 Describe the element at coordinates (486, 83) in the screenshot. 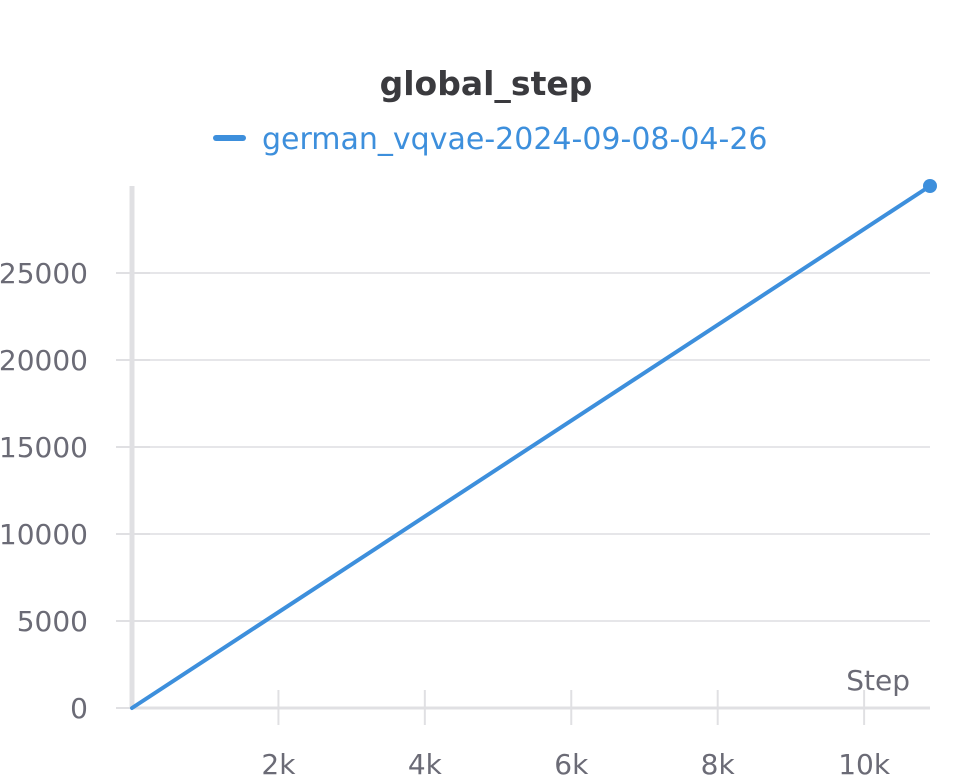

I see `chart-title: global_step` at that location.